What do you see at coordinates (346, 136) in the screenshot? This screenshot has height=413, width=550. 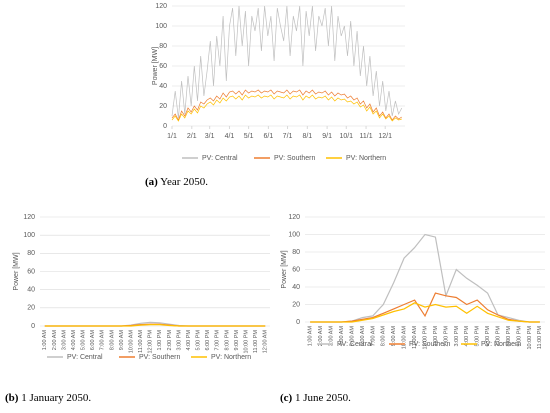 I see `x-tick-label: 10/1` at bounding box center [346, 136].